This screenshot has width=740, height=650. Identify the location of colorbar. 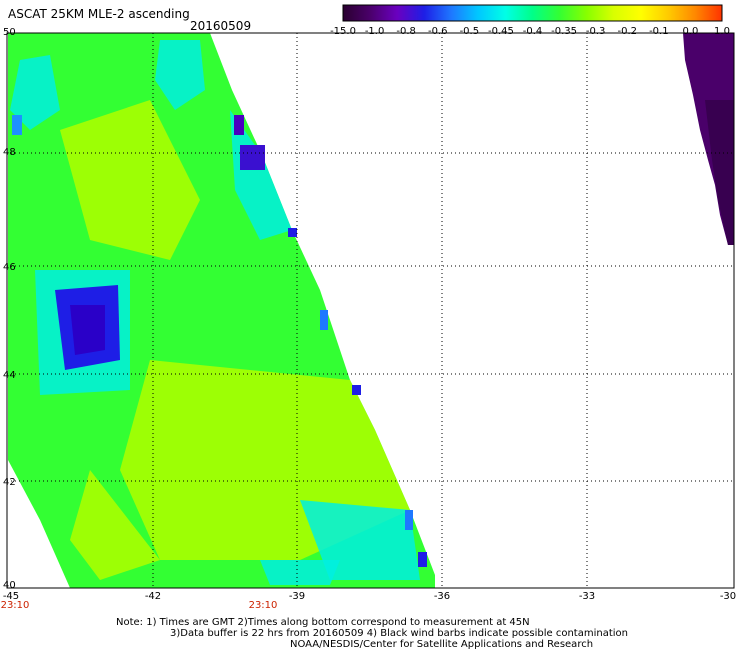
(532, 13).